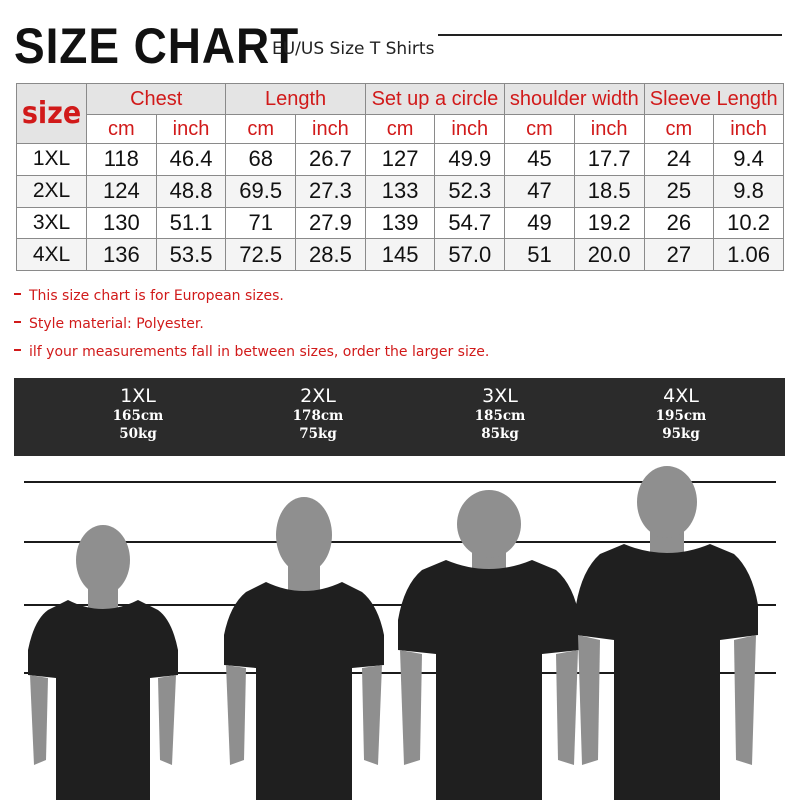 The width and height of the screenshot is (800, 800). I want to click on model-silhouette-1xl, so click(103, 662).